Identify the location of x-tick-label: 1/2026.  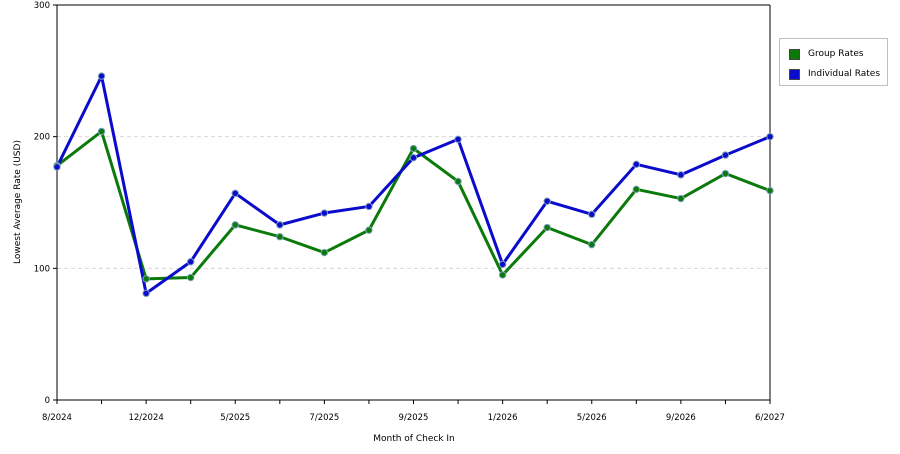
(503, 418).